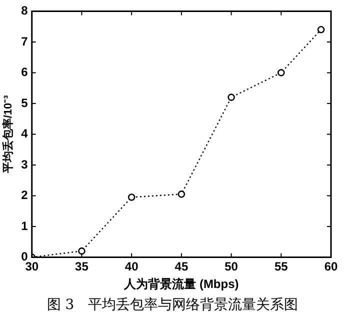 This screenshot has height=326, width=345. What do you see at coordinates (181, 284) in the screenshot?
I see `x-axis-title: 人为背景流量 (Mbps)` at bounding box center [181, 284].